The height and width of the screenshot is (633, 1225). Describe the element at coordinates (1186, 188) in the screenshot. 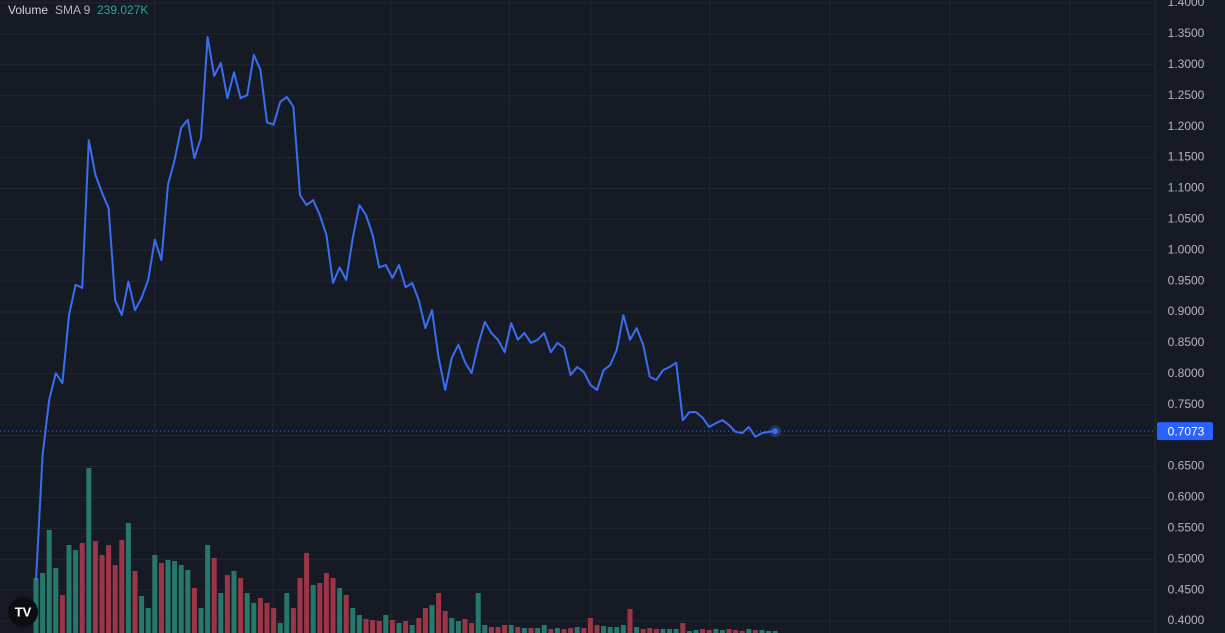

I see `y-tick-label: 1.1000` at that location.